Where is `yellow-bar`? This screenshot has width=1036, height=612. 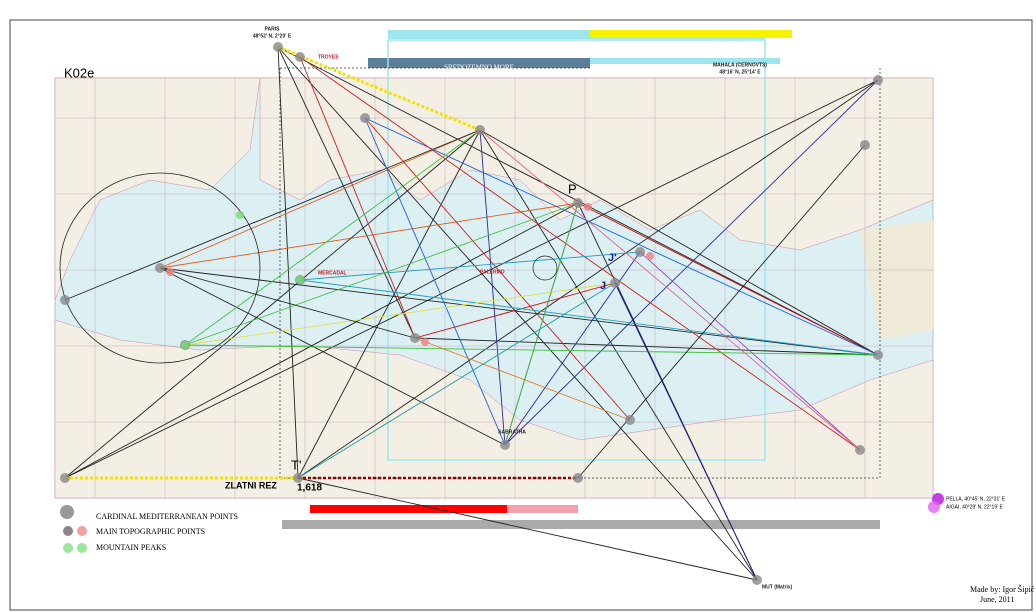 yellow-bar is located at coordinates (691, 34).